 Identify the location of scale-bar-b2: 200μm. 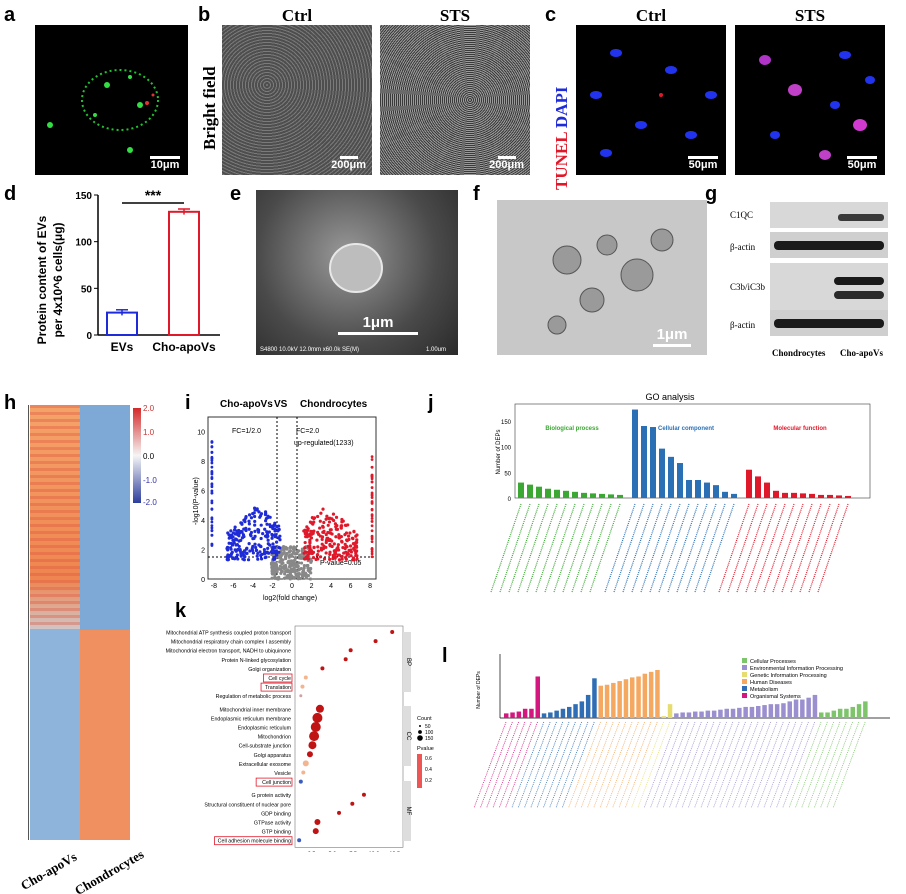
(506, 163).